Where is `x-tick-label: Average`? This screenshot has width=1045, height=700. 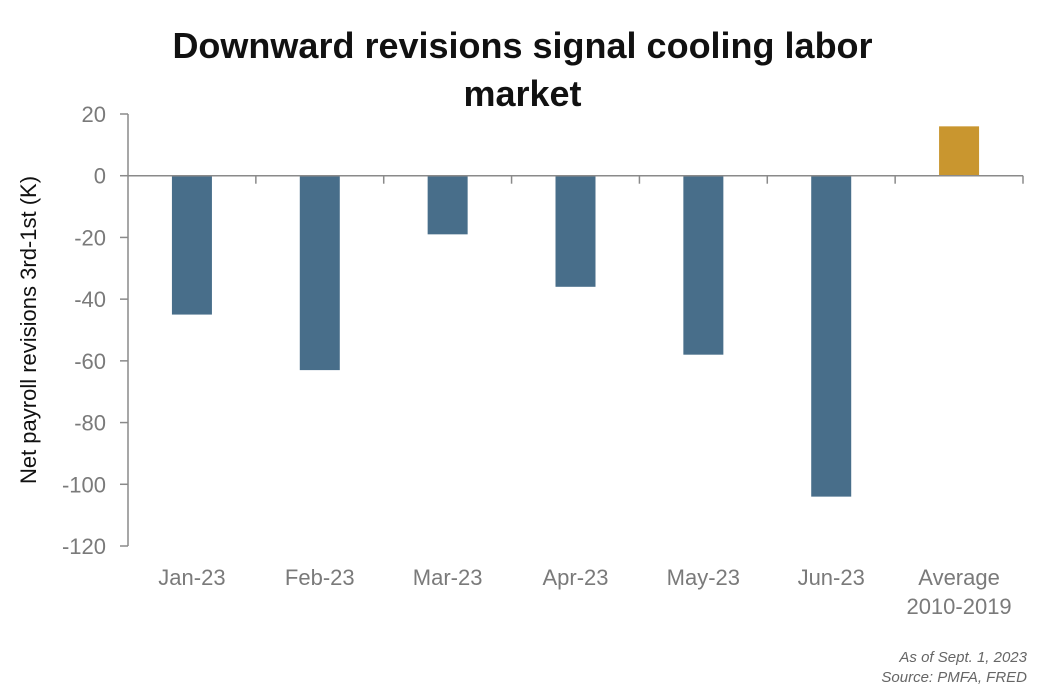 x-tick-label: Average is located at coordinates (959, 577).